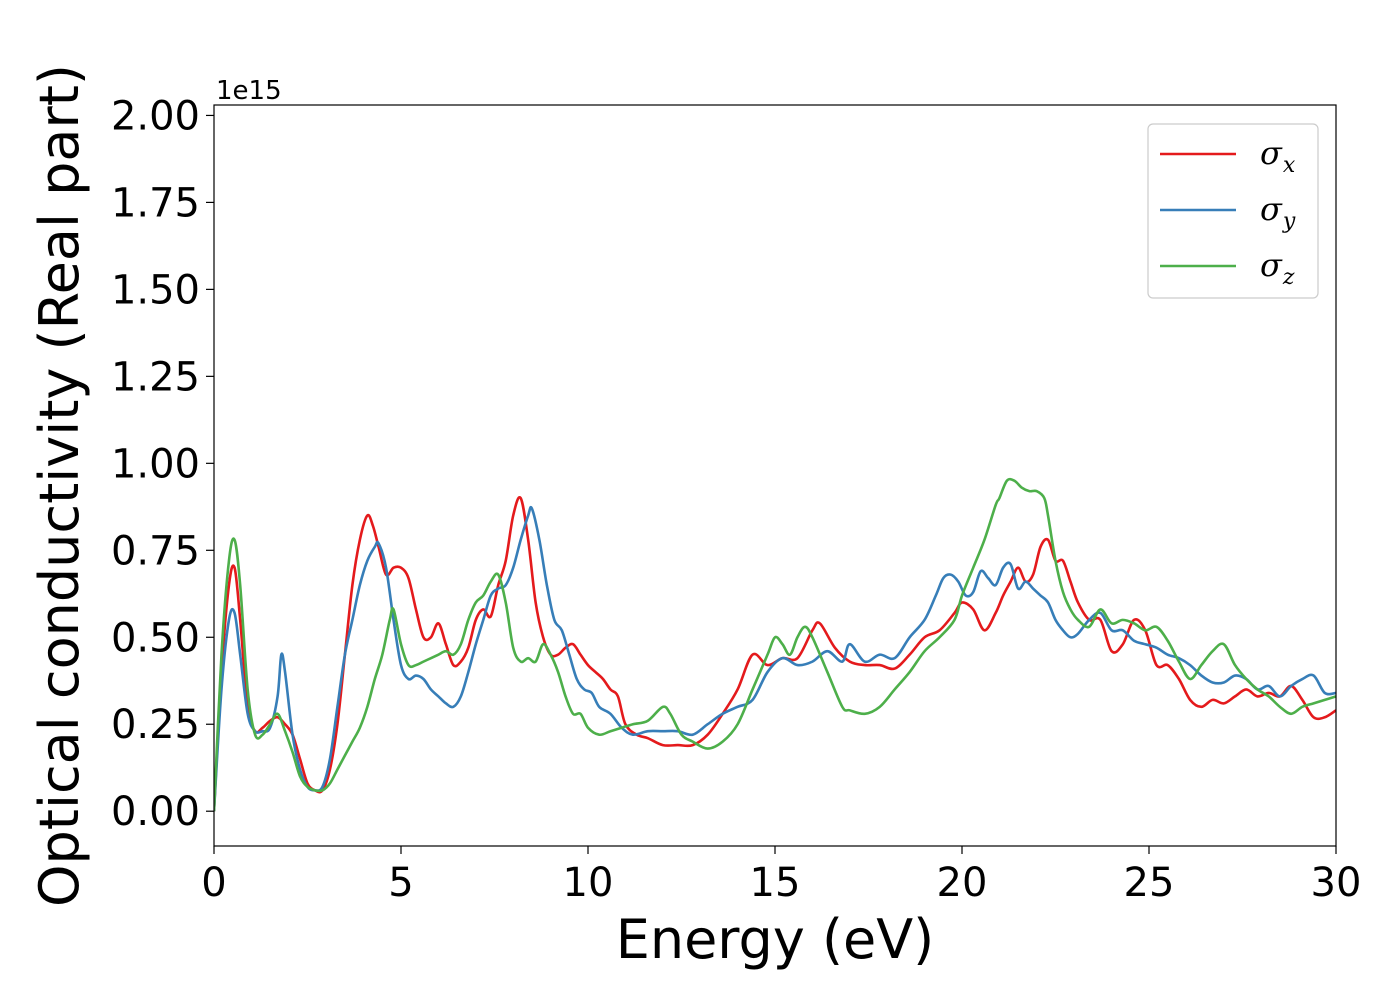 The height and width of the screenshot is (1000, 1400). I want to click on x-tick-label: 20, so click(962, 883).